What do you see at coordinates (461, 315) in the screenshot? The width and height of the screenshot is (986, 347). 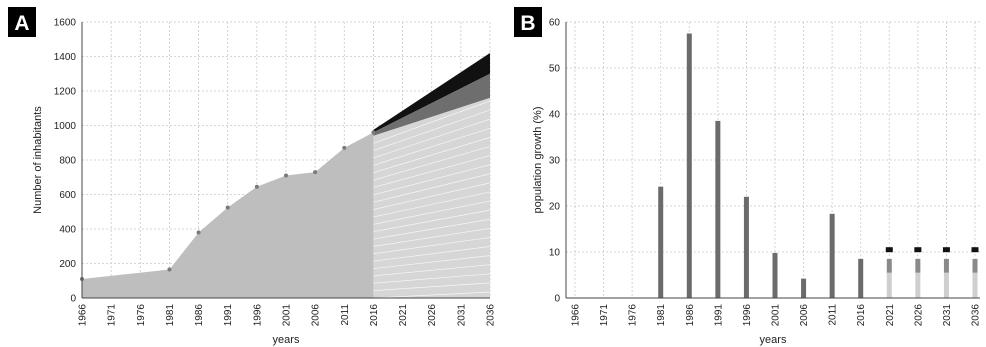 I see `panel-a-xtick-label: 2031` at bounding box center [461, 315].